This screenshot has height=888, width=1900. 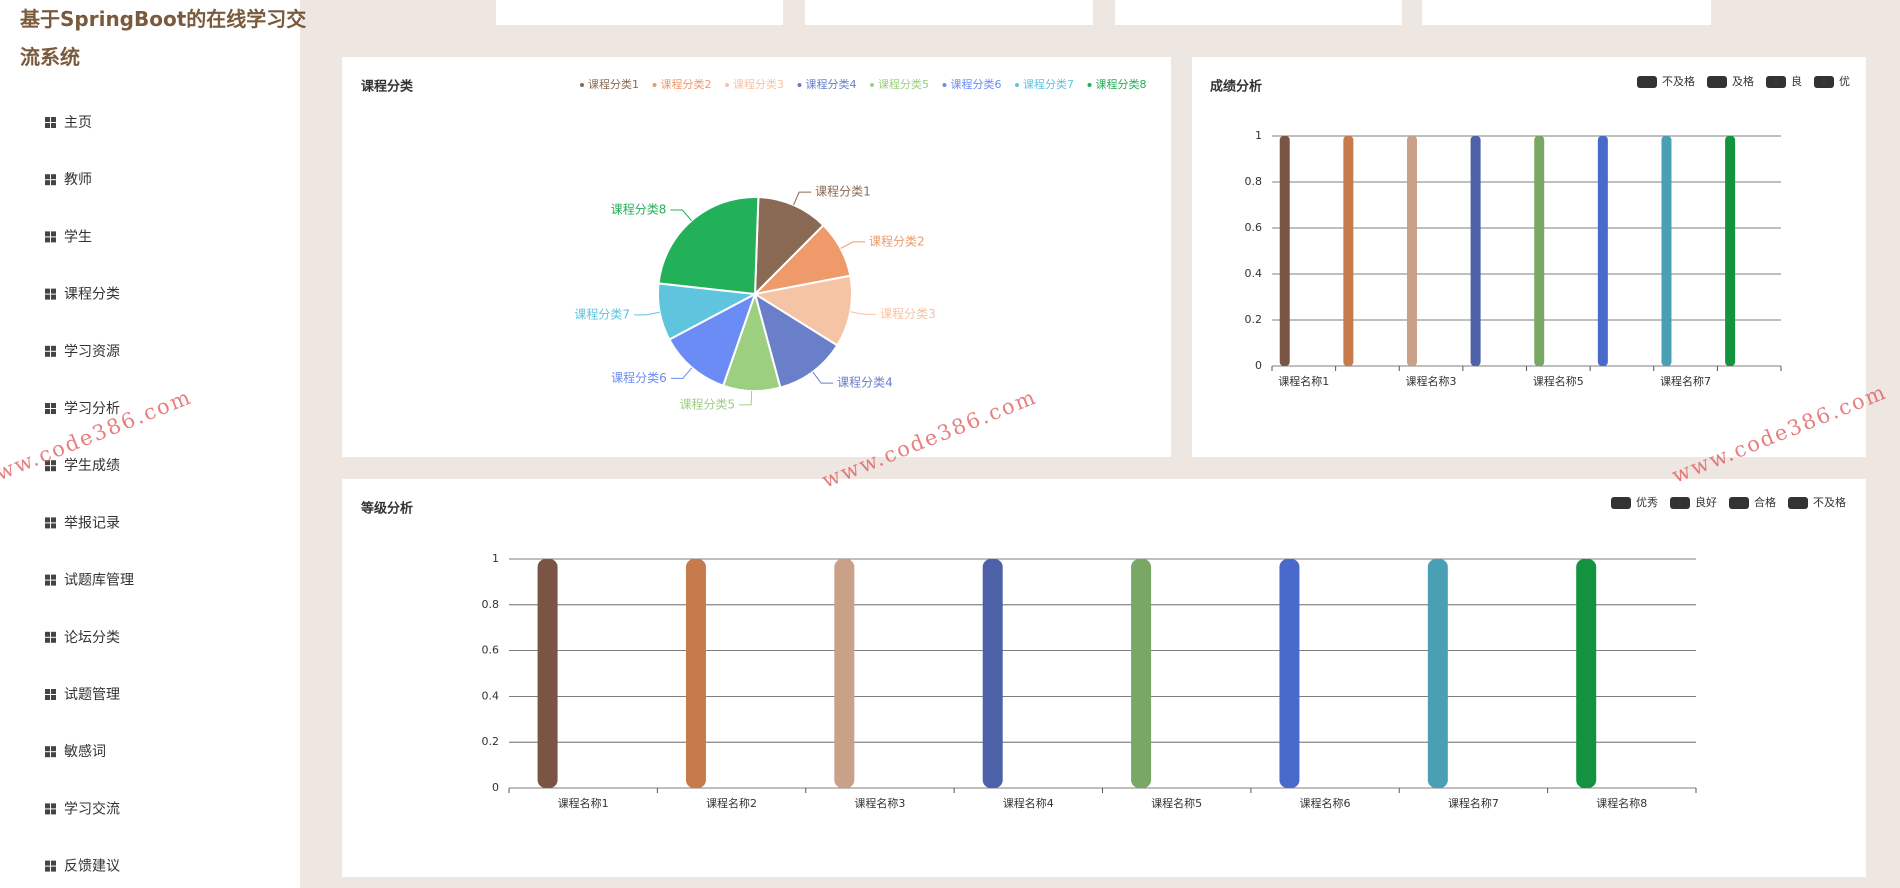 I want to click on menu-item: 反馈建议, so click(x=92, y=867).